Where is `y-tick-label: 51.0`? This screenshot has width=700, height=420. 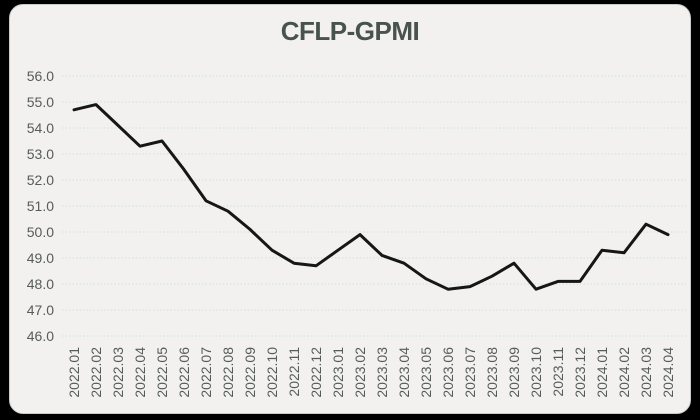
y-tick-label: 51.0 is located at coordinates (40, 206).